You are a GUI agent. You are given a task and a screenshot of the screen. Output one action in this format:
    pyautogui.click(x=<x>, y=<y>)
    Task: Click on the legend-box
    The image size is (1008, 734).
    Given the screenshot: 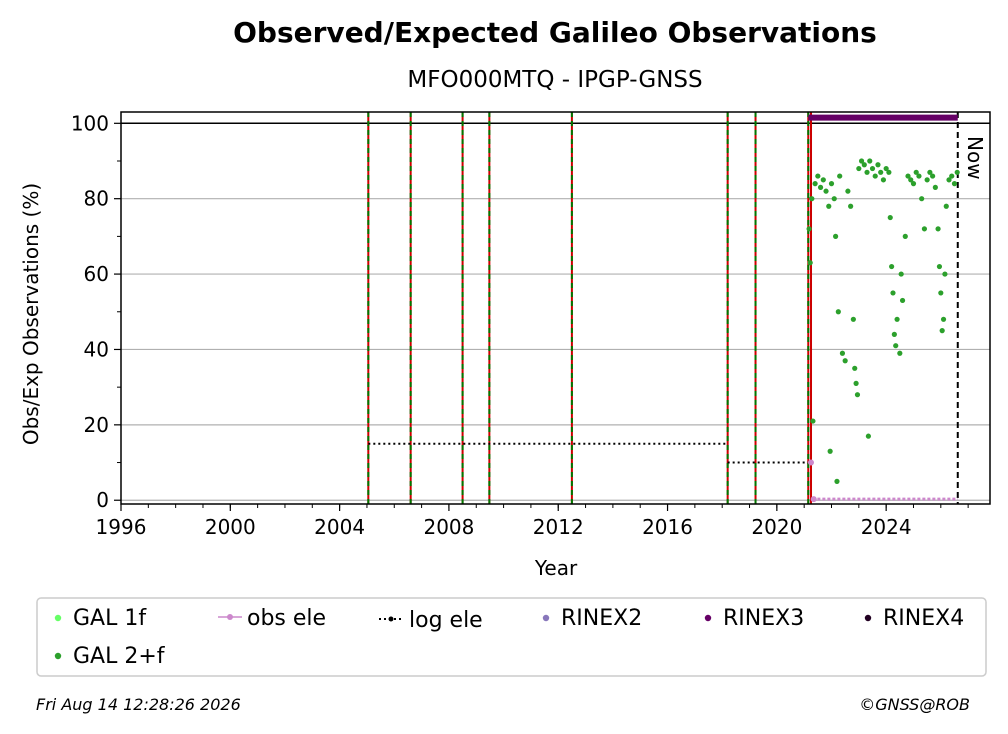 What is the action you would take?
    pyautogui.click(x=511, y=637)
    